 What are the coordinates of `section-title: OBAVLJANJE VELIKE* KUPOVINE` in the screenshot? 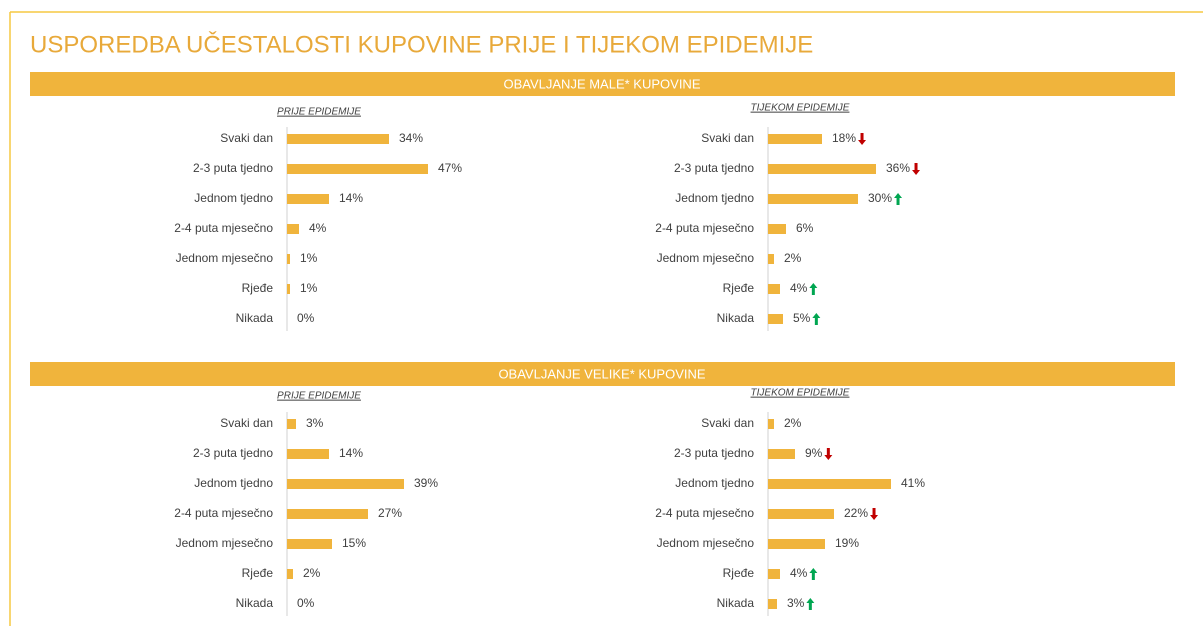 It's located at (601, 373).